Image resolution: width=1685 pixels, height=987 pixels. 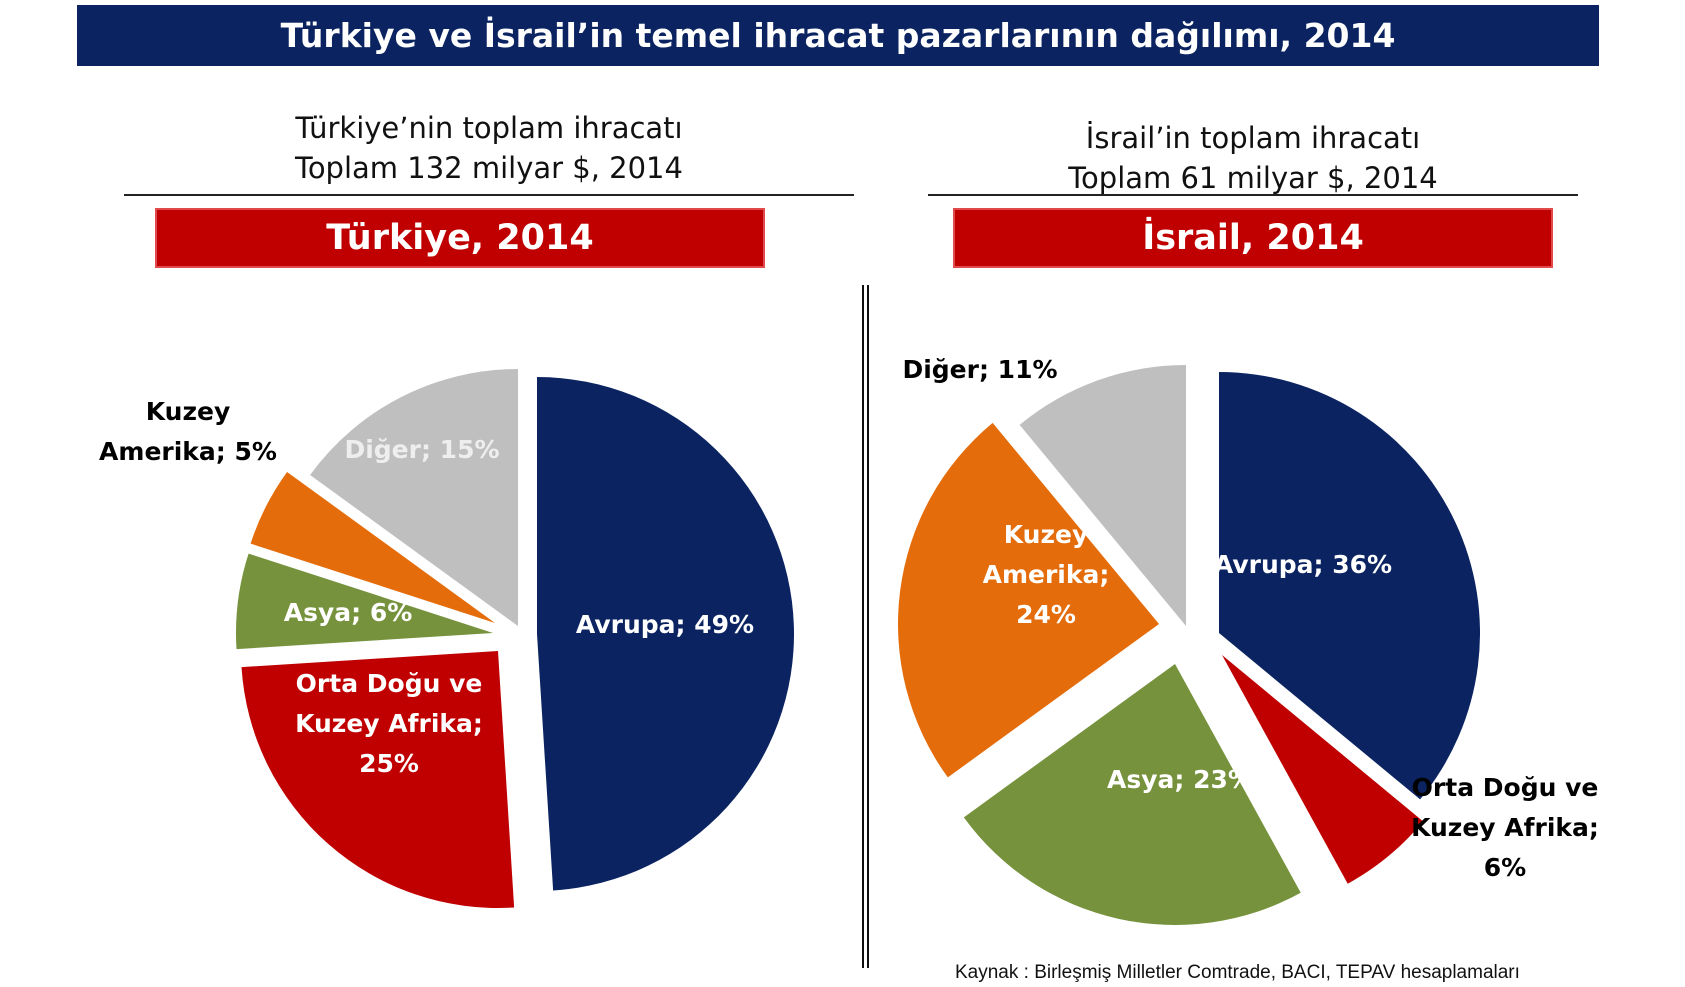 I want to click on israel-slice-avrupa, so click(x=1349, y=586).